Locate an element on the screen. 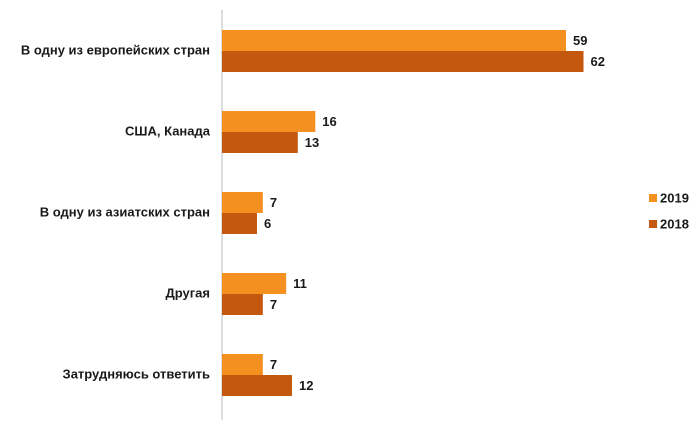  category-label: В одну из азиатских стран is located at coordinates (125, 211).